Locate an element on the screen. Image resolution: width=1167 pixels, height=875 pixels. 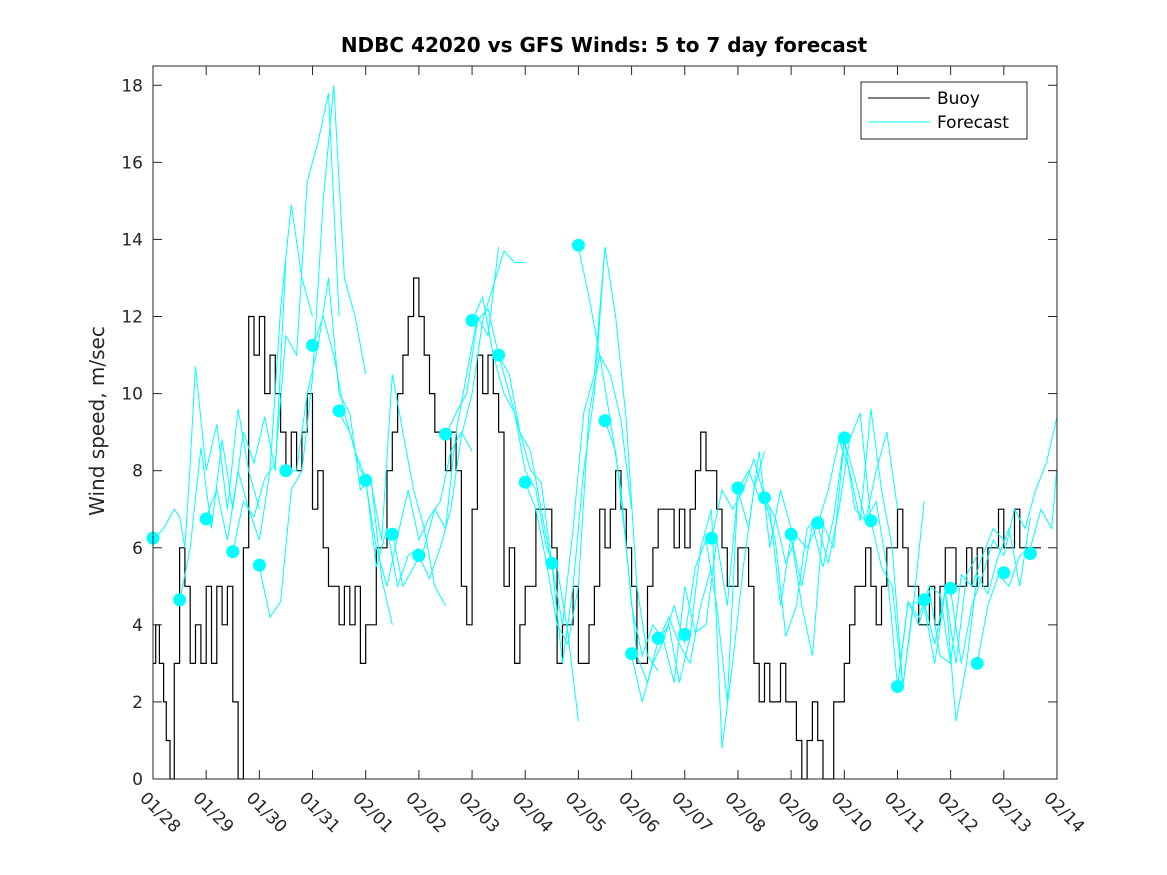
y-tick-label: 8 is located at coordinates (137, 472).